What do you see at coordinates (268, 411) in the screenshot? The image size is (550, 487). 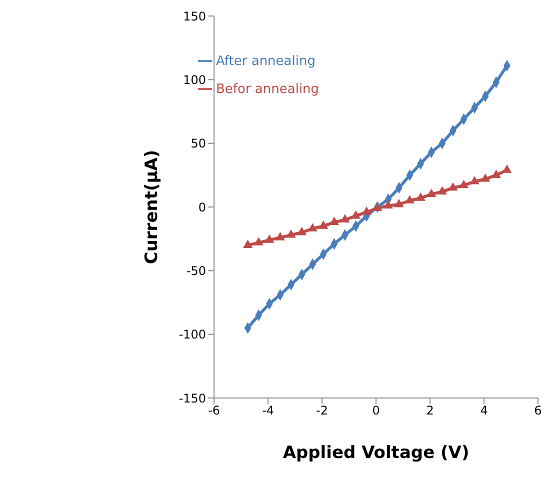 I see `x-tick-label: -4` at bounding box center [268, 411].